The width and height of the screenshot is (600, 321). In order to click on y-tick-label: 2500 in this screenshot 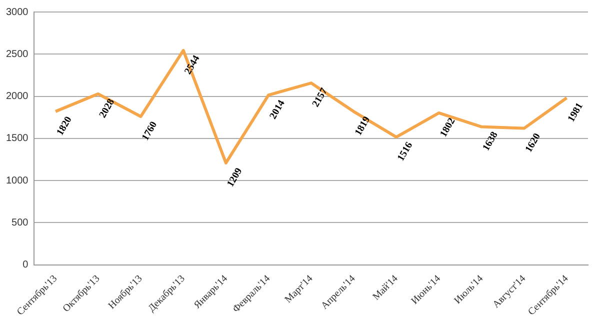, I will do `click(17, 54)`.